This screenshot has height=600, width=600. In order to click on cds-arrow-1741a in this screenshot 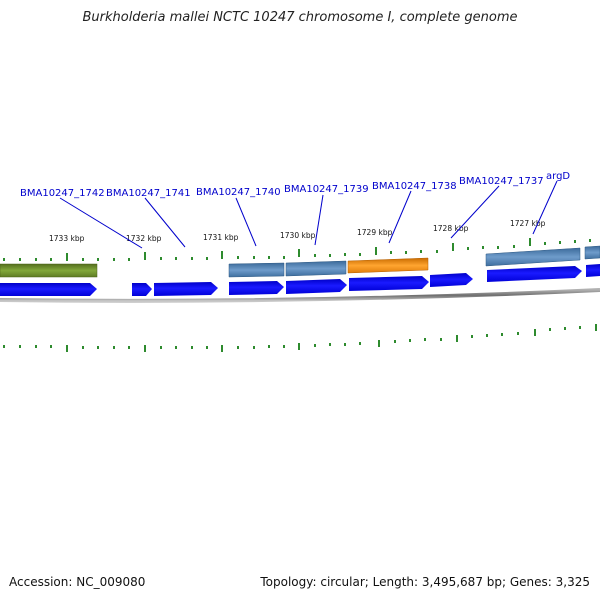, I will do `click(142, 289)`.